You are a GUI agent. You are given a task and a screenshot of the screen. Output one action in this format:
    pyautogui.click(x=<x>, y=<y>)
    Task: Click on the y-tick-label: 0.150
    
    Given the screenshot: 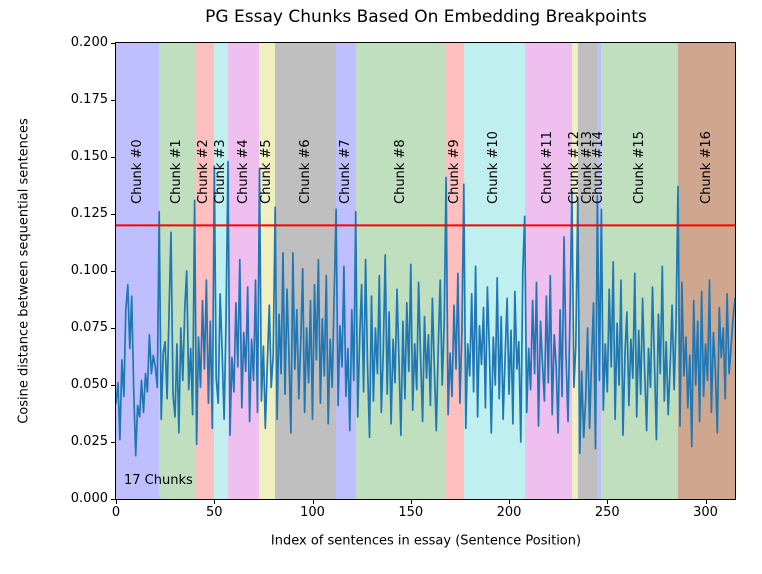 What is the action you would take?
    pyautogui.click(x=89, y=156)
    